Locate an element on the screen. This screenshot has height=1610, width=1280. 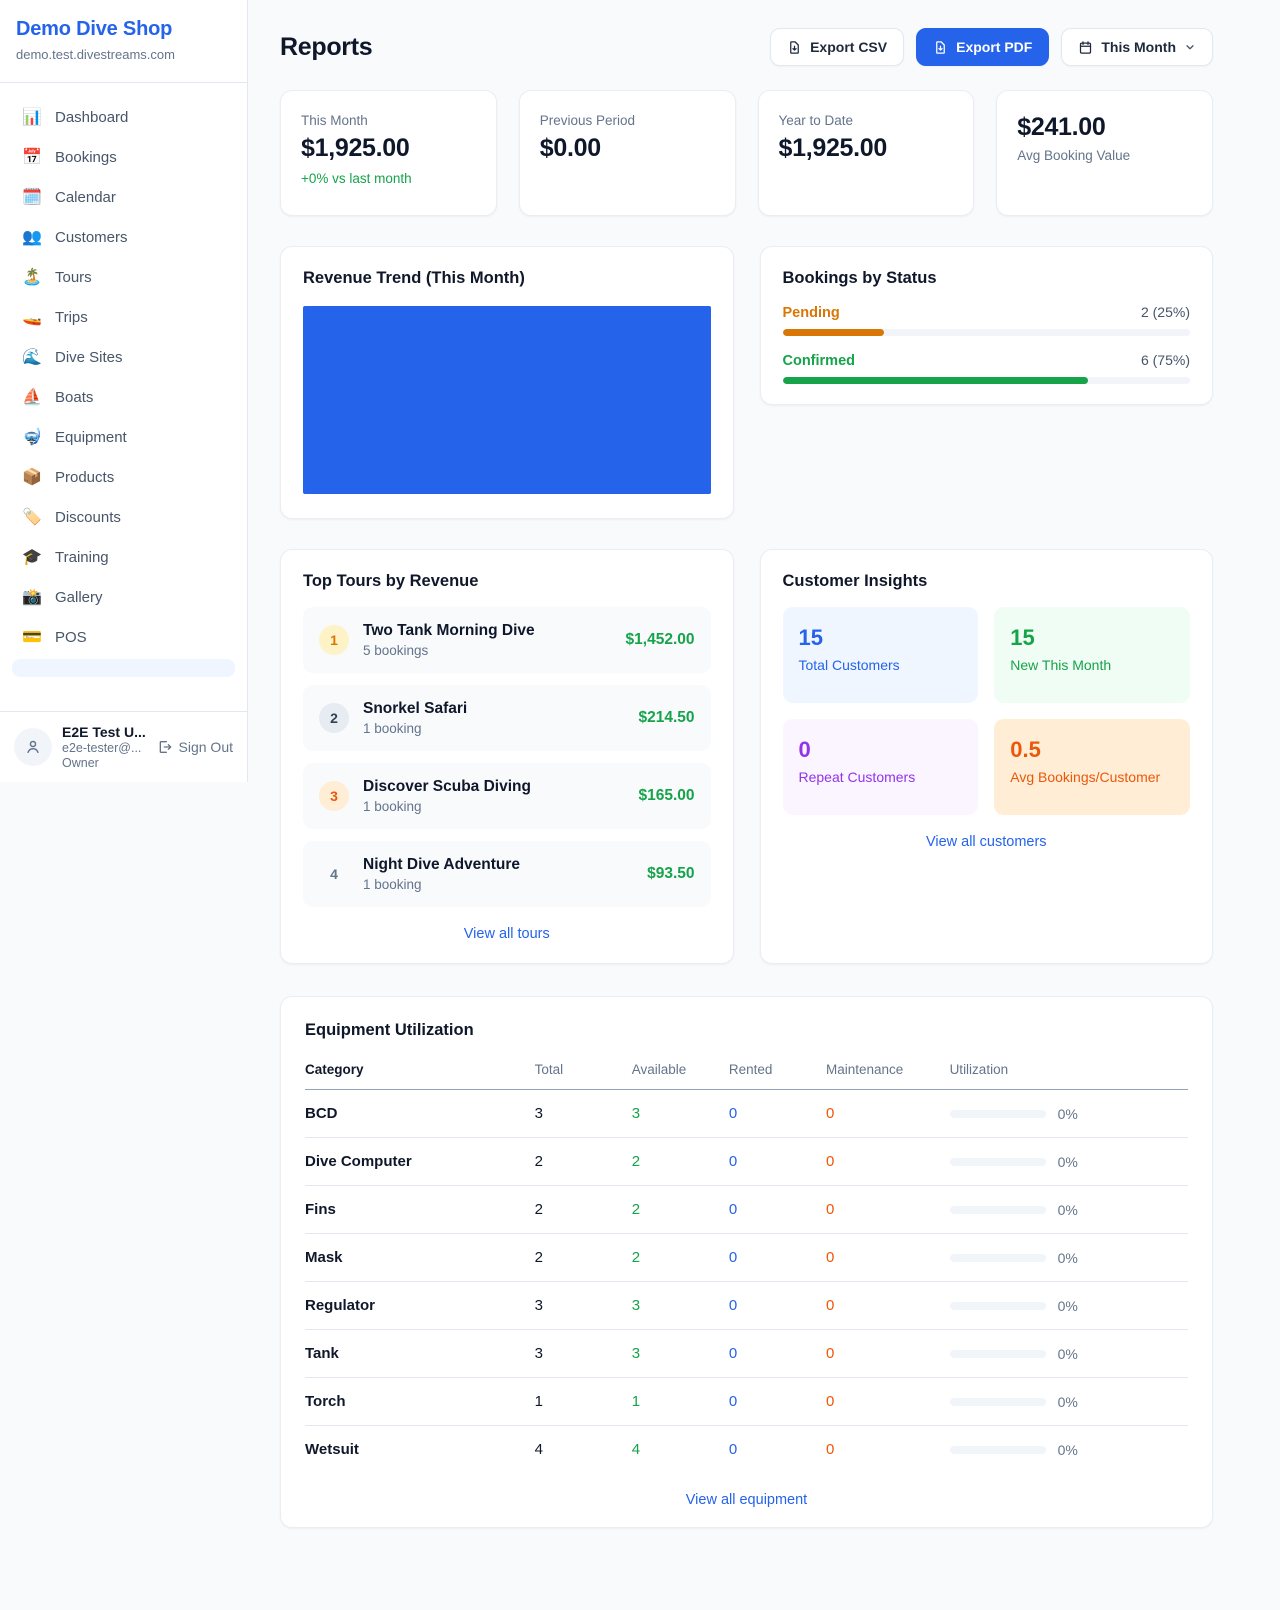
column-header-available: Available is located at coordinates (680, 1072).